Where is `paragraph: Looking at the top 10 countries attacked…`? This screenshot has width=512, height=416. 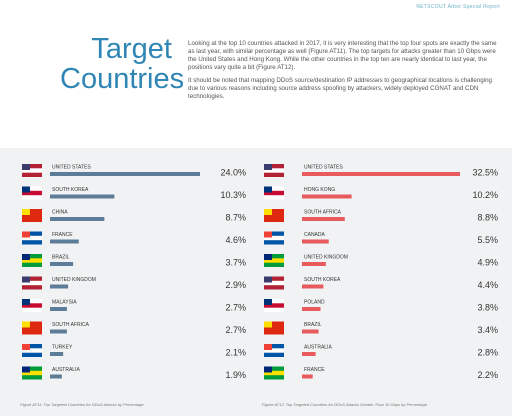
paragraph: Looking at the top 10 countries attacked… is located at coordinates (342, 55).